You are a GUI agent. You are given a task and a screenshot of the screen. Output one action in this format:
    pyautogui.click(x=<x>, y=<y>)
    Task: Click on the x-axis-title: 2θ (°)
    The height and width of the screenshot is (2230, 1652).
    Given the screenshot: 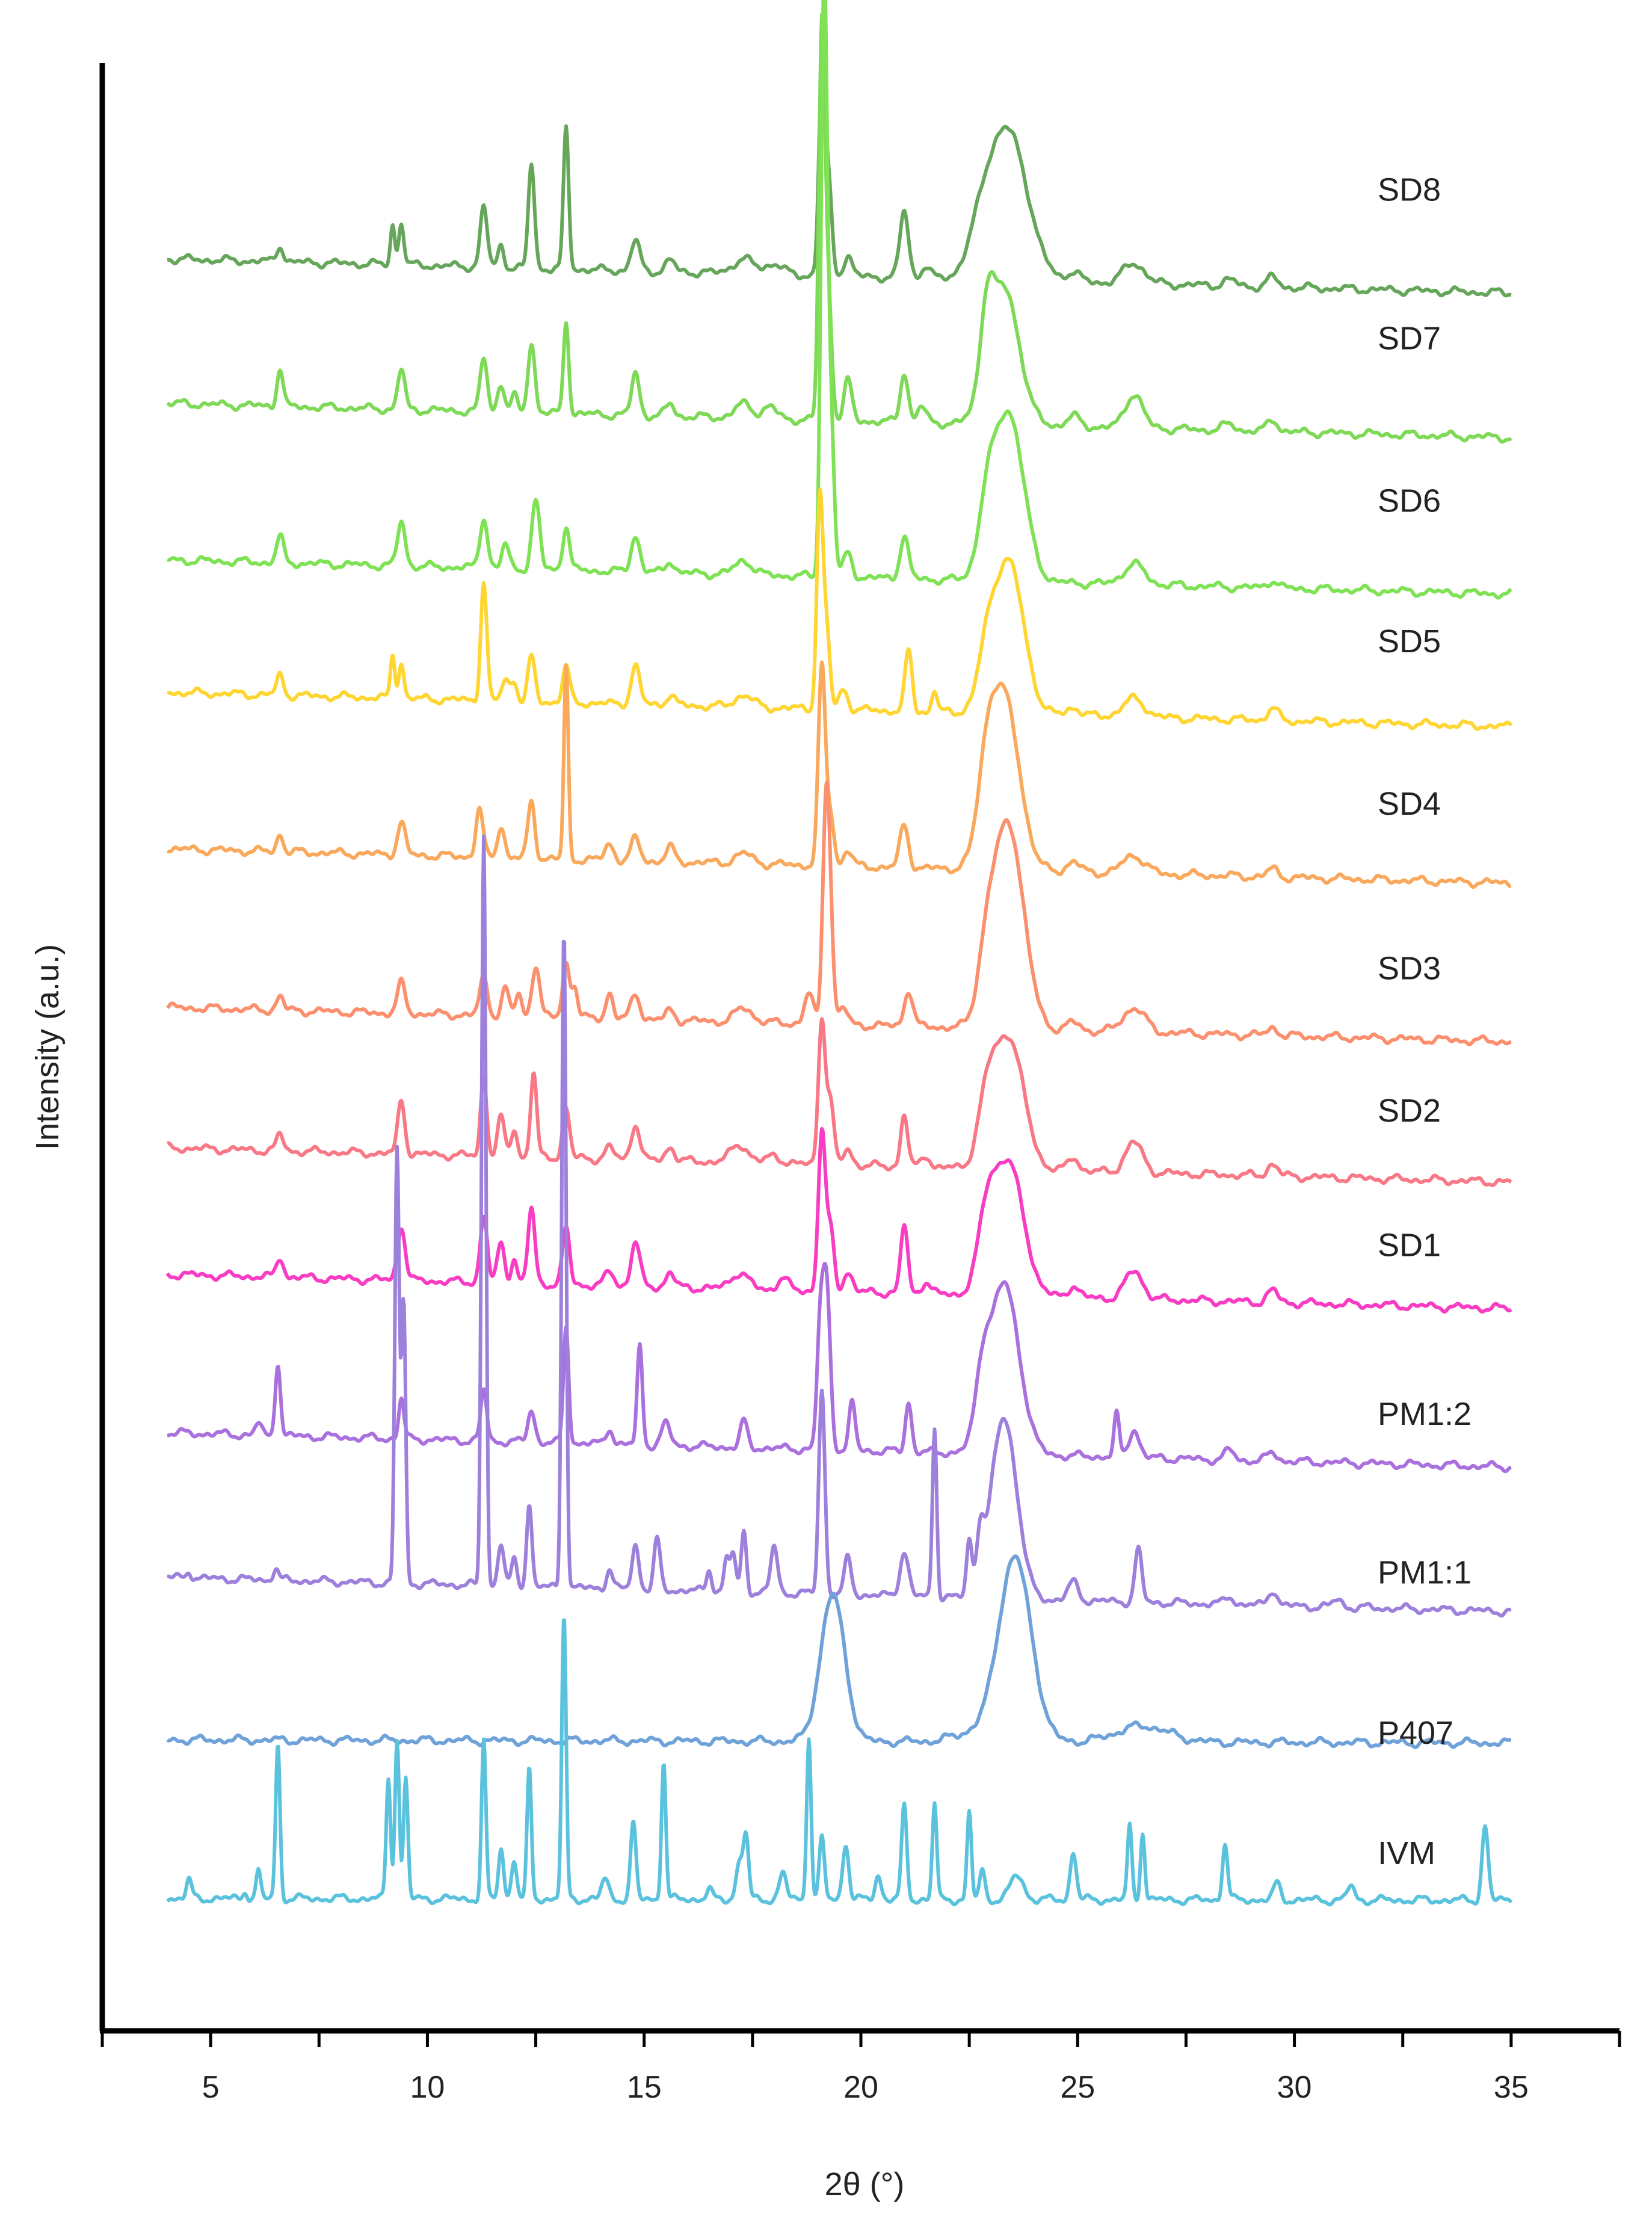 What is the action you would take?
    pyautogui.click(x=865, y=2184)
    